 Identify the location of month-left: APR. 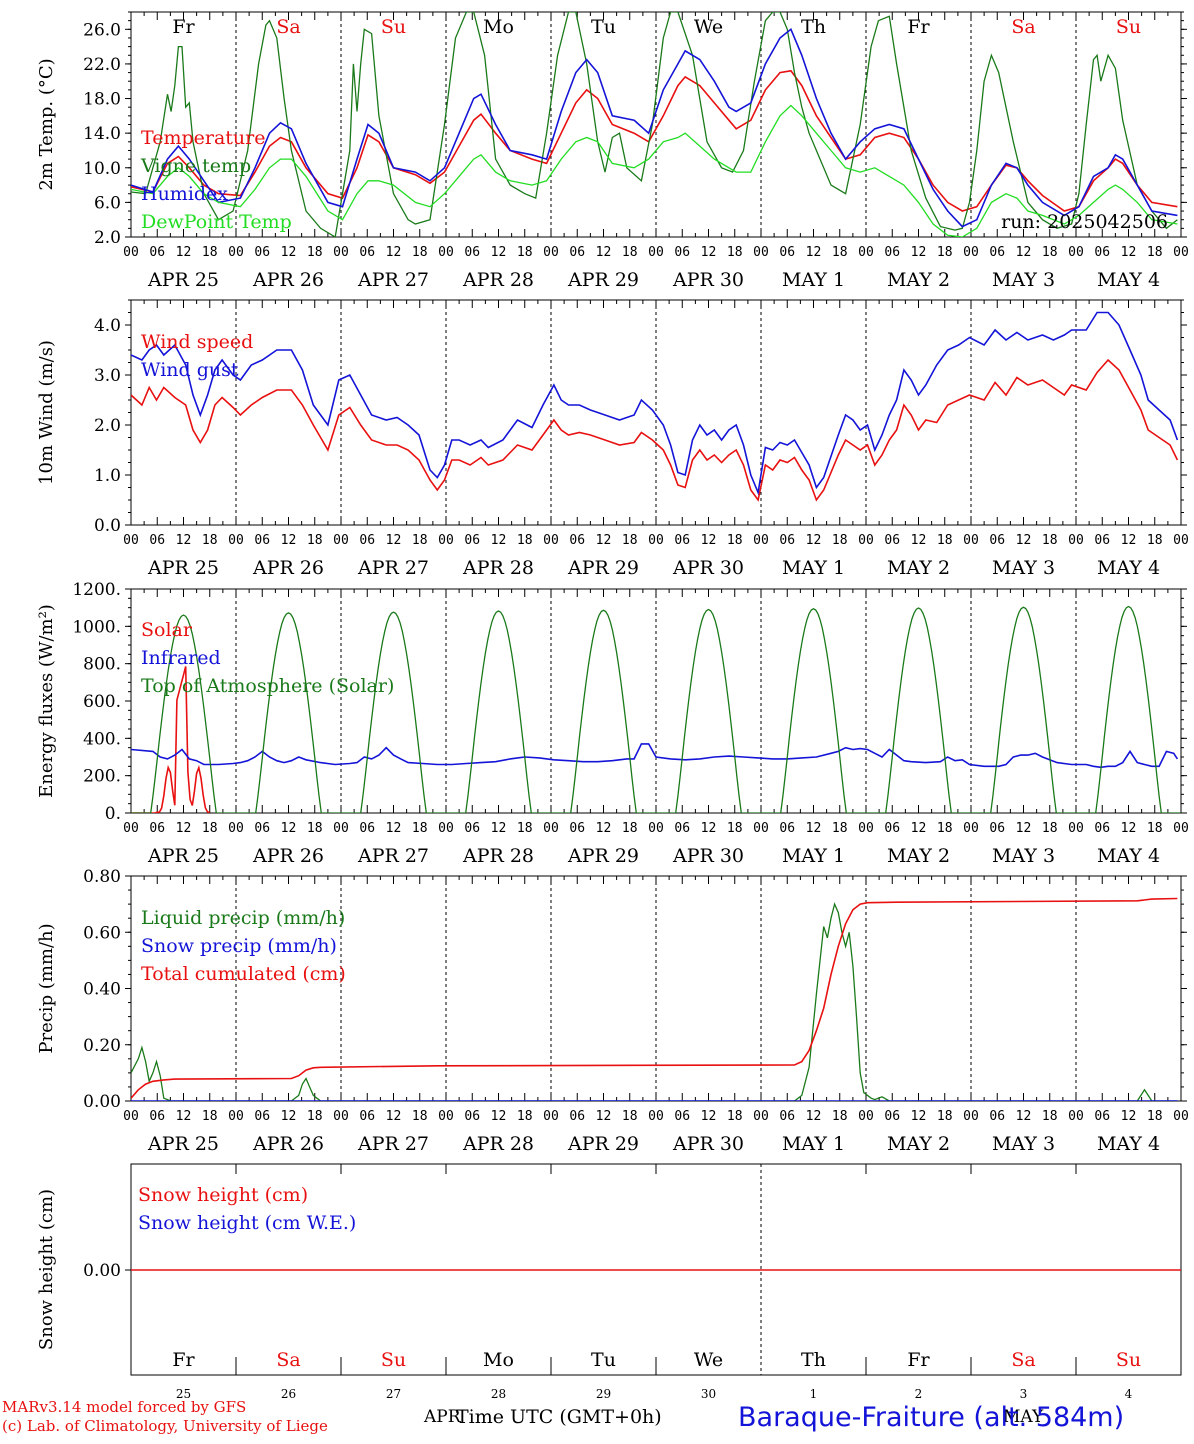
(442, 1417).